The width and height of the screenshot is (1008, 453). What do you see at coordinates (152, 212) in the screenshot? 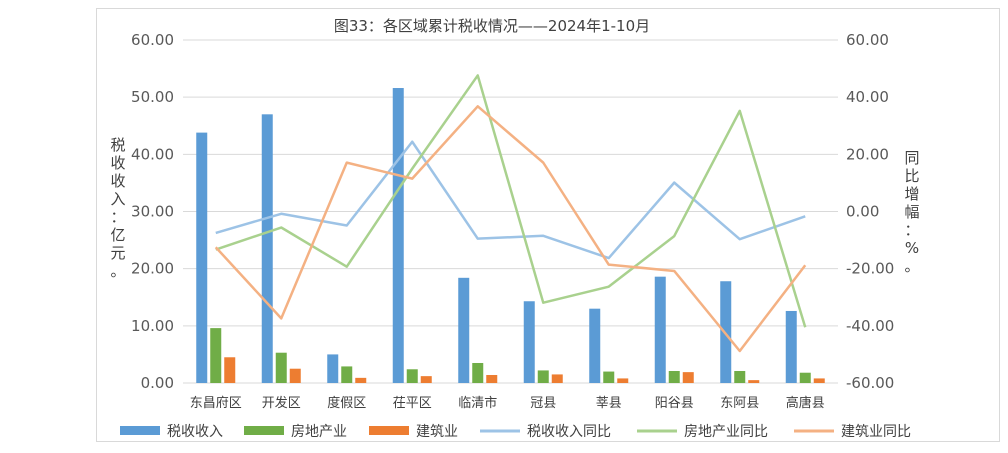
I see `y-left-tick-label: 30.00` at bounding box center [152, 212].